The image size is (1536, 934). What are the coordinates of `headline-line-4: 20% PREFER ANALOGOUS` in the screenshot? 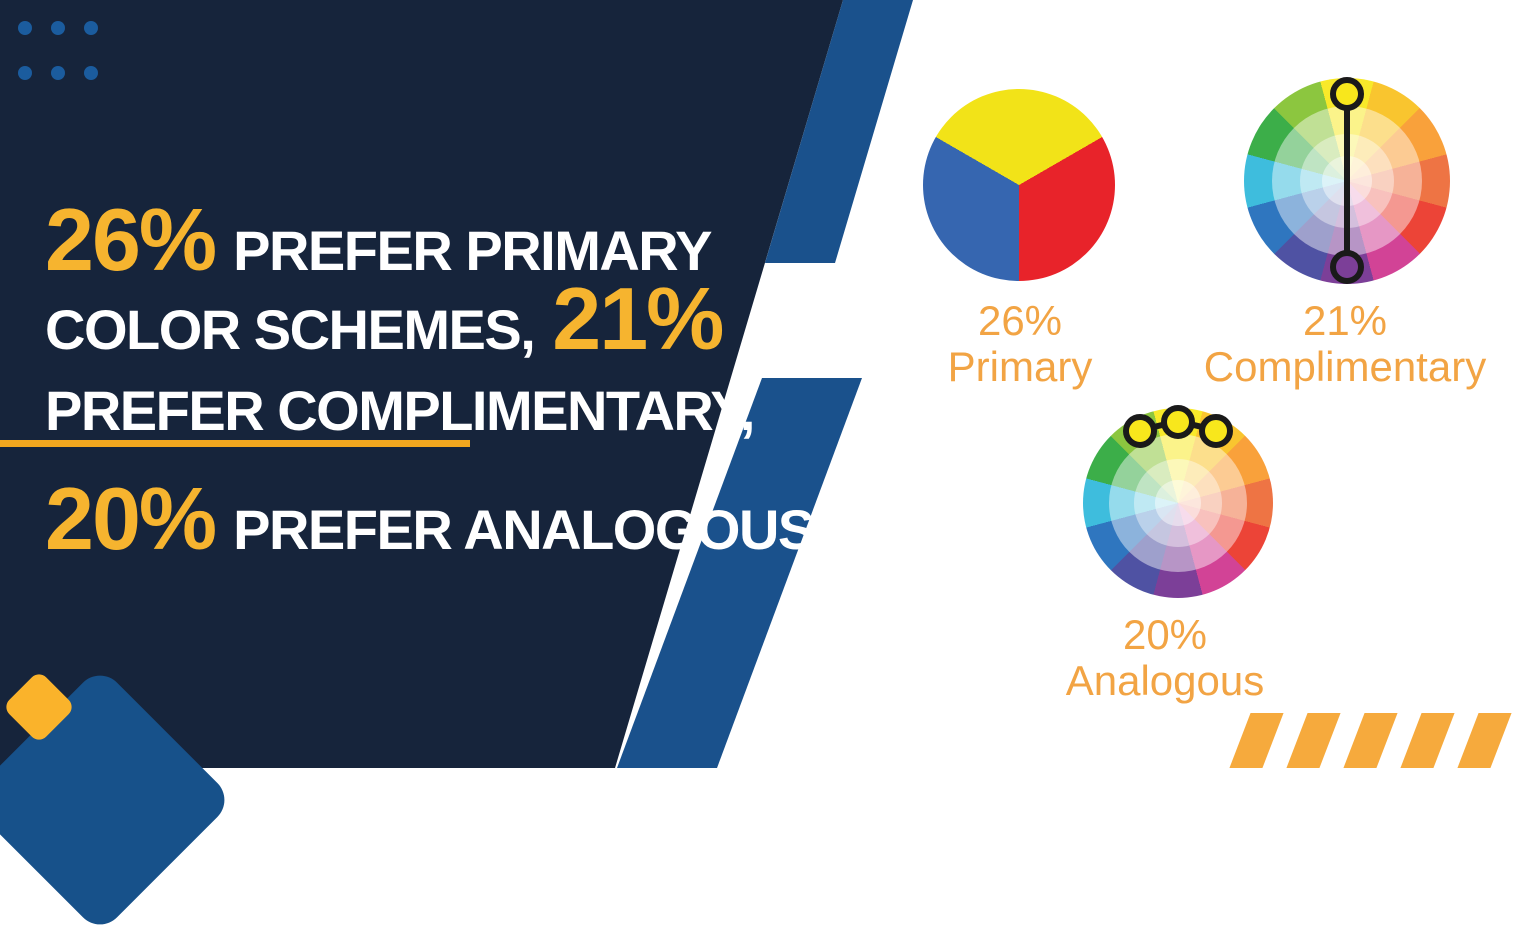 It's located at (430, 518).